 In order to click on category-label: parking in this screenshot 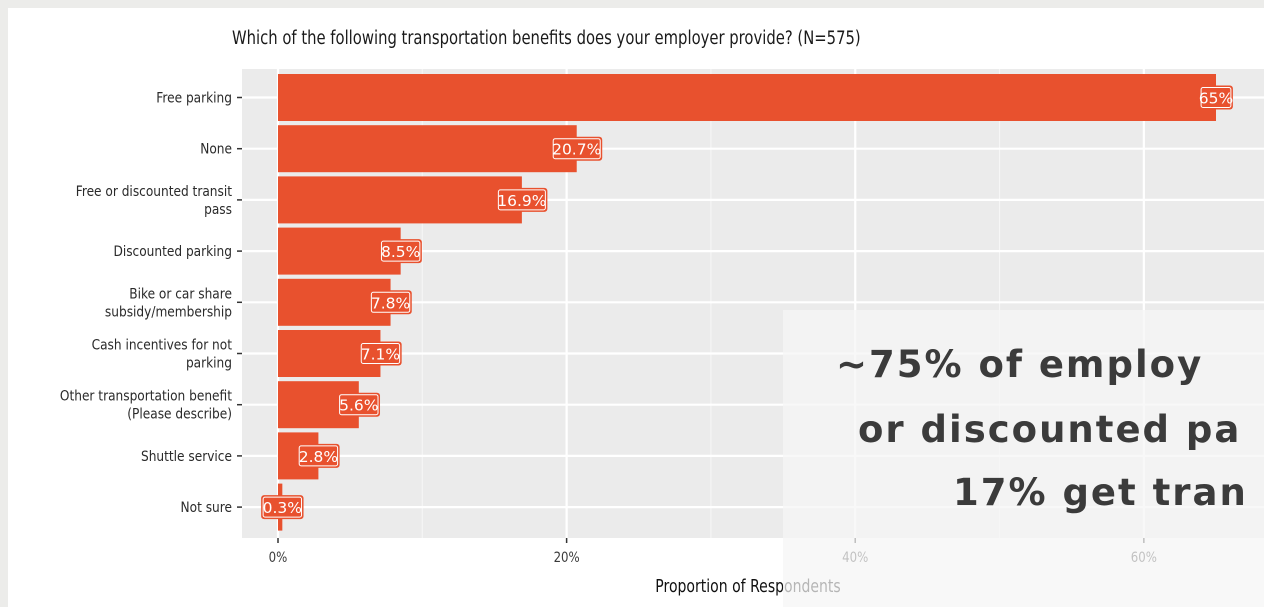, I will do `click(209, 364)`.